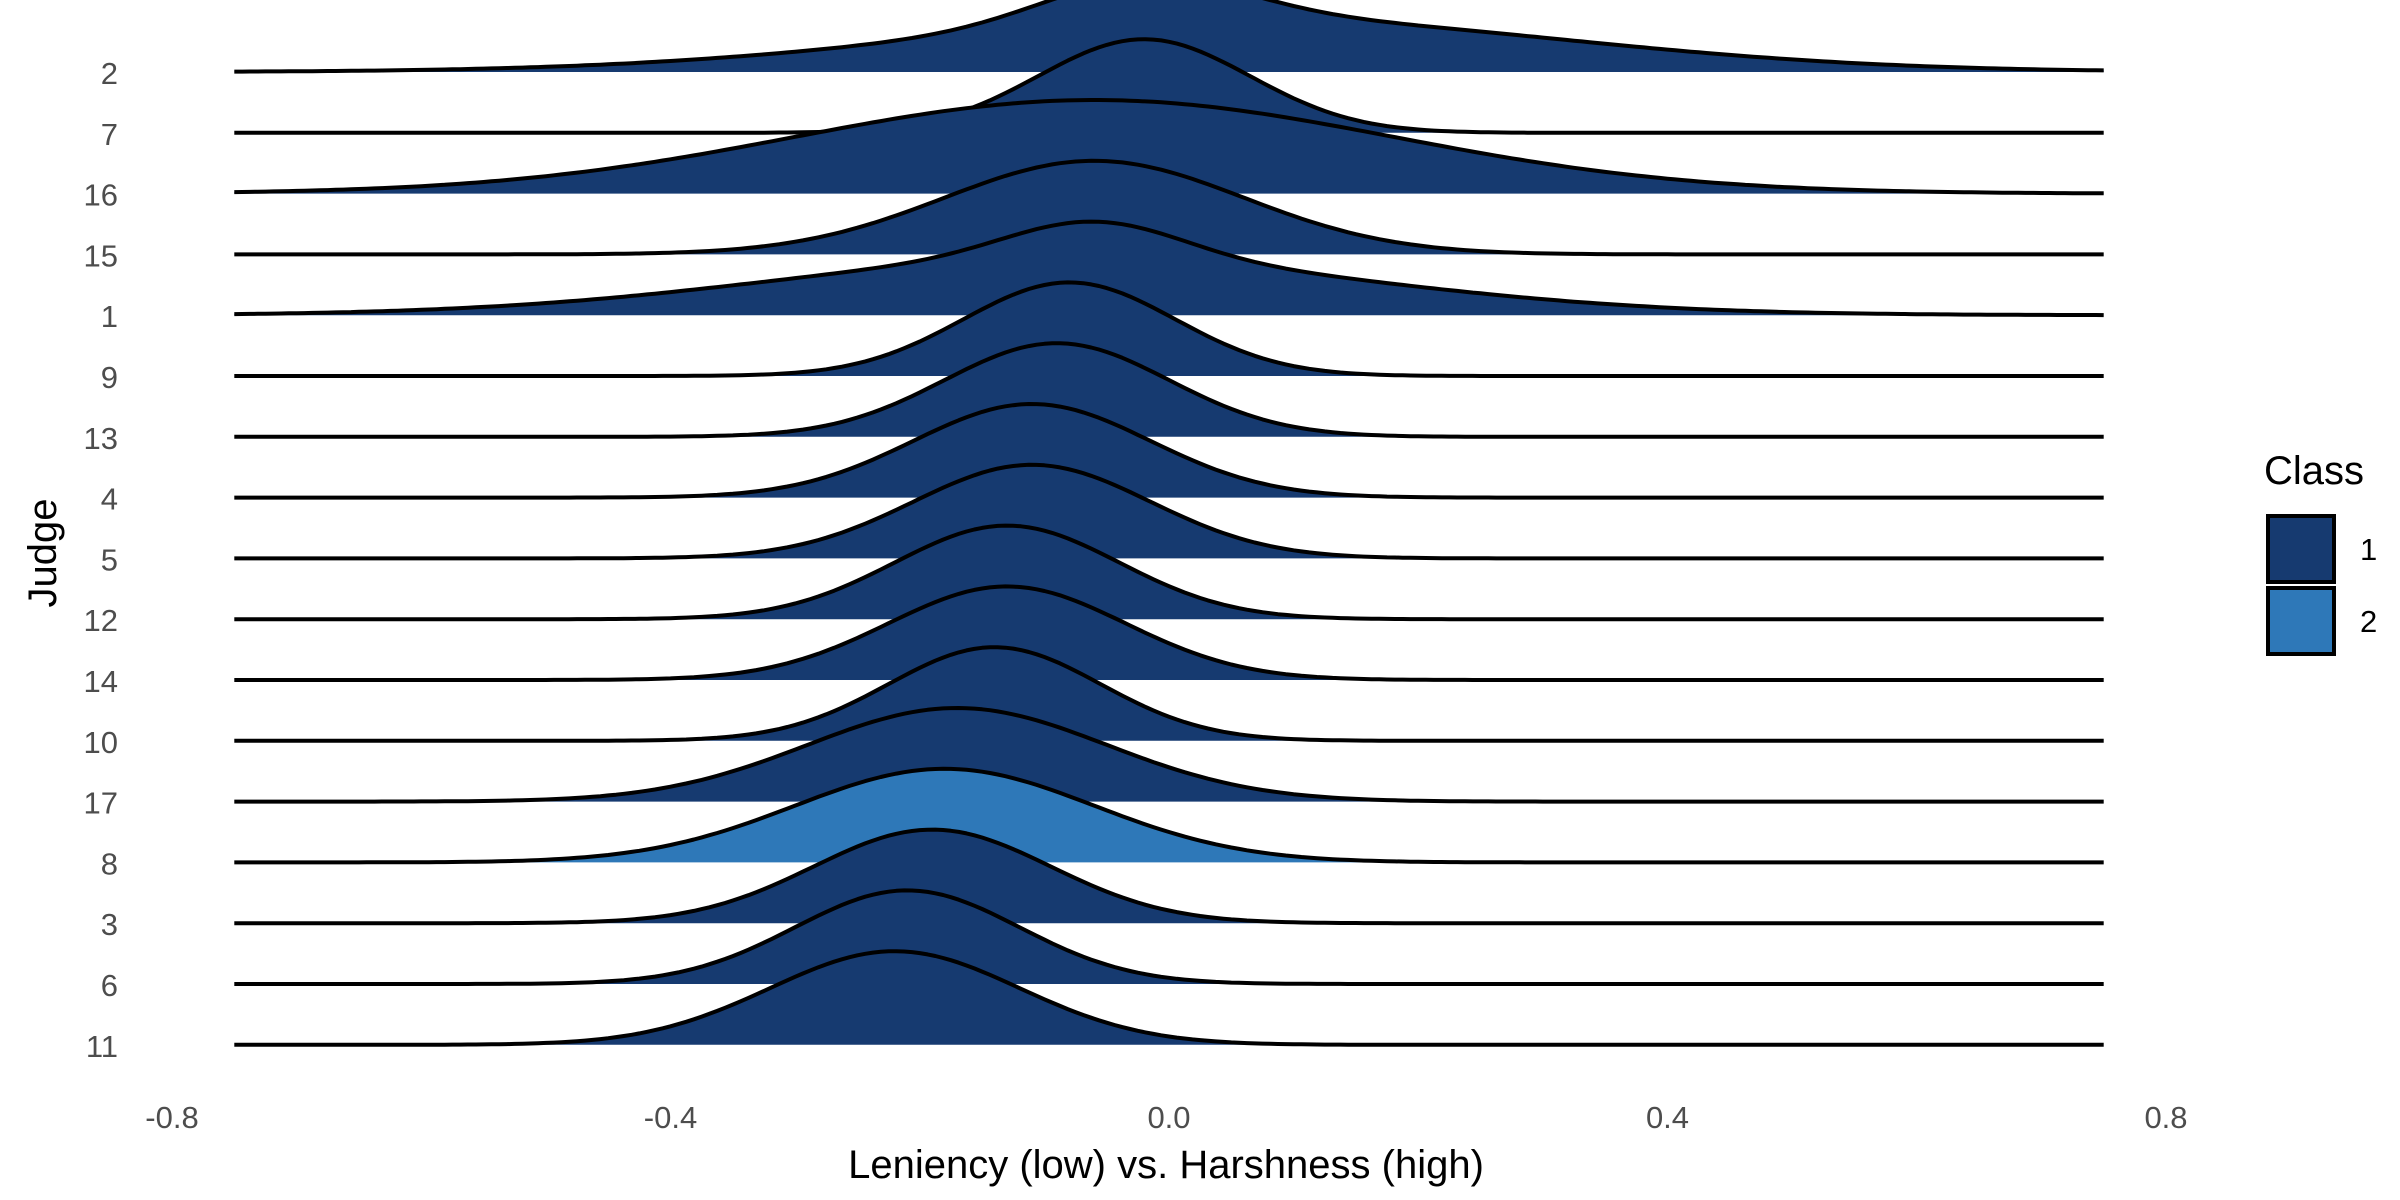 The height and width of the screenshot is (1200, 2400). I want to click on y-tick-judge-6: 6, so click(109, 985).